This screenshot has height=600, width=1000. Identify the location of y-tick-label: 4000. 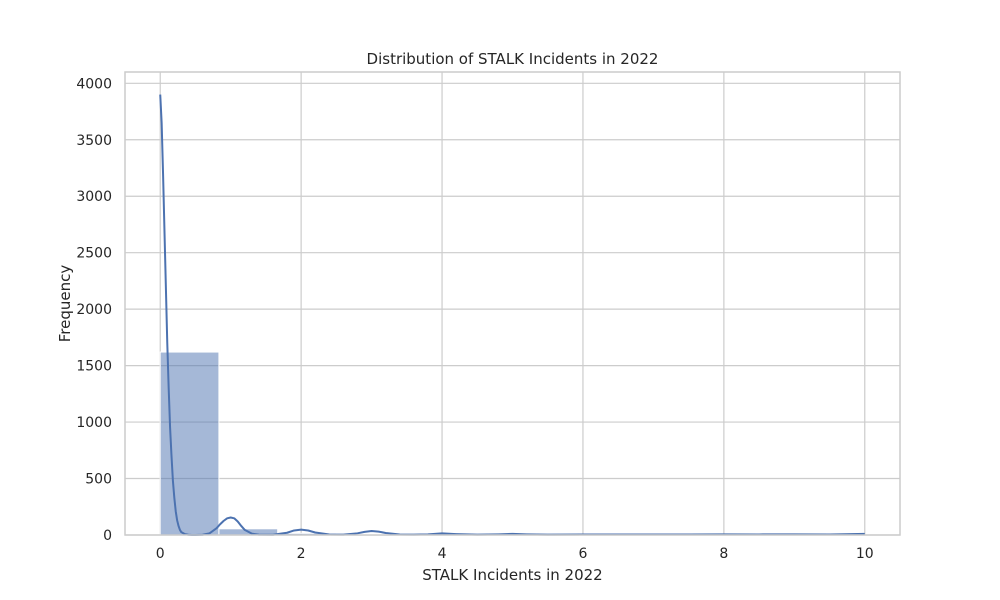
(94, 84).